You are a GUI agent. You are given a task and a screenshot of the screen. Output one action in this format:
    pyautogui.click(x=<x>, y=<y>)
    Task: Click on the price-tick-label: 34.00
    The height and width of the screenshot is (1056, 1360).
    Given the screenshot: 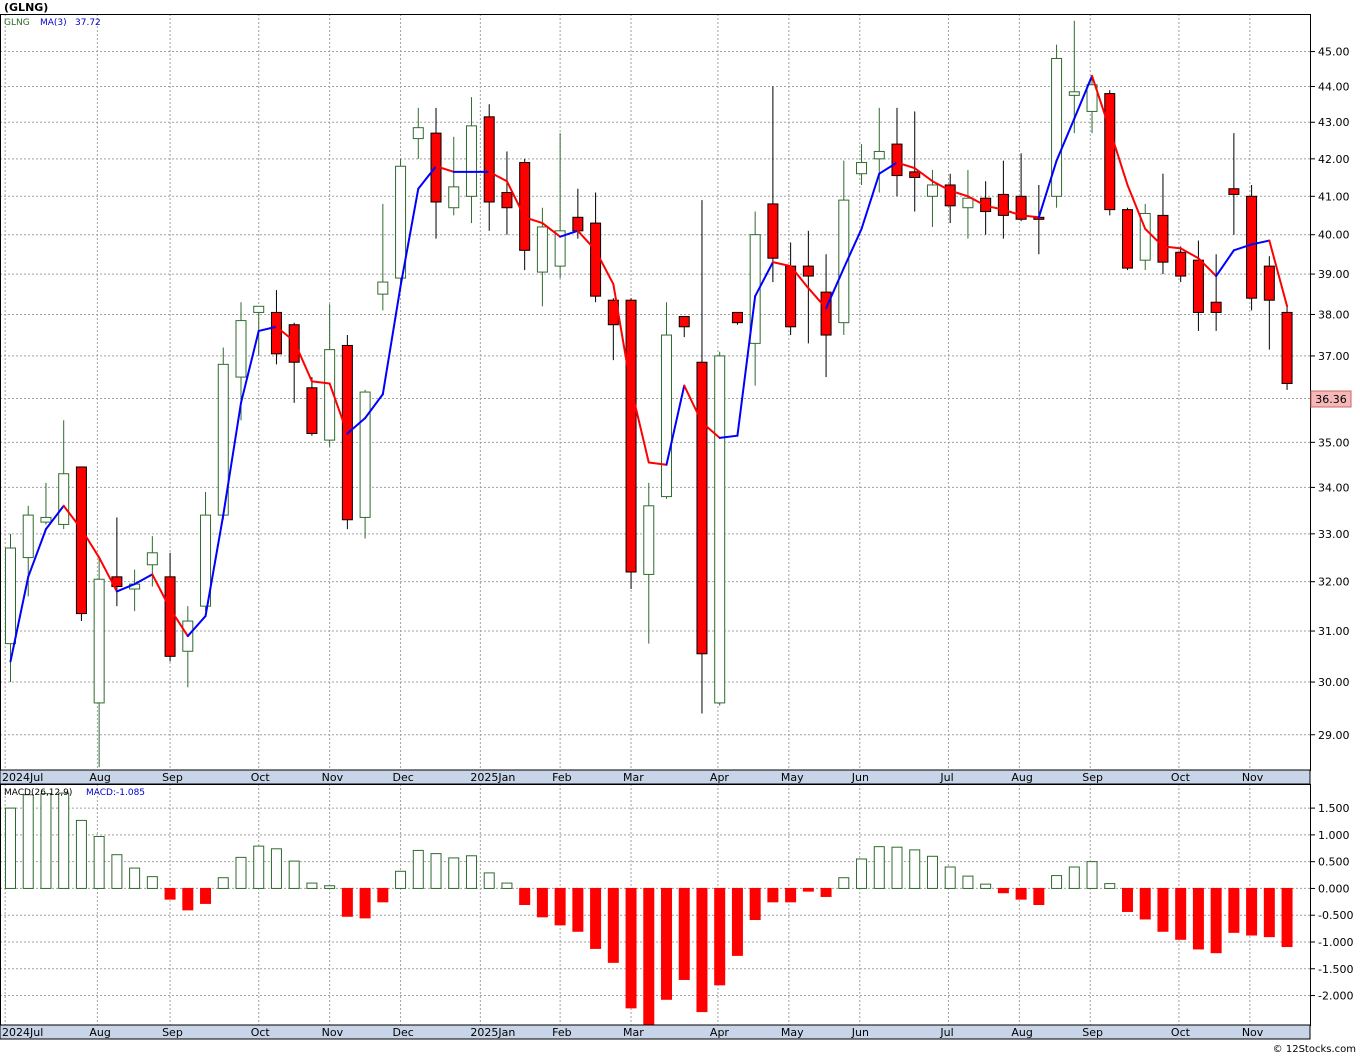 What is the action you would take?
    pyautogui.click(x=1334, y=487)
    